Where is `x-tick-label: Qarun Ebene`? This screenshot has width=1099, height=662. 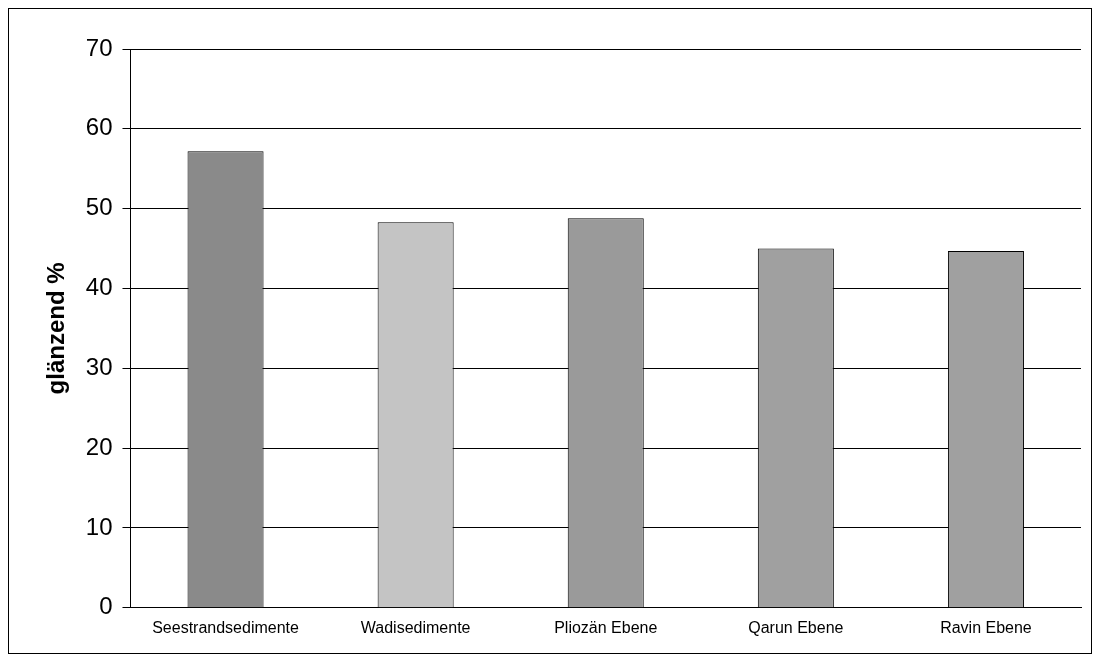
x-tick-label: Qarun Ebene is located at coordinates (796, 627).